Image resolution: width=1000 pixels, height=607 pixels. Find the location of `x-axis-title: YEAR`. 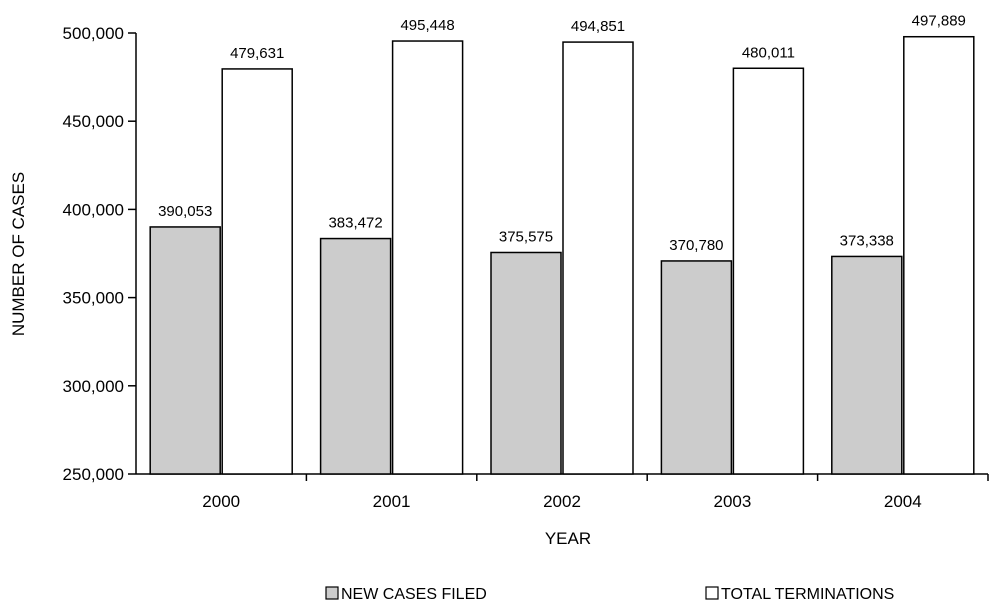

x-axis-title: YEAR is located at coordinates (568, 538).